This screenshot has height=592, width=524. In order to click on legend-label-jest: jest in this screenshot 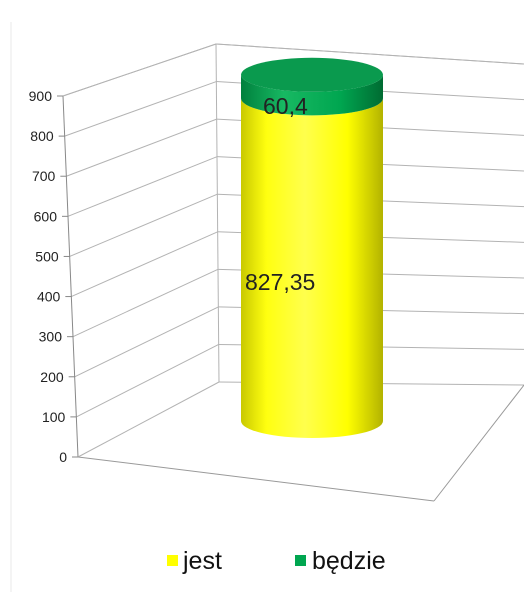, I will do `click(202, 561)`.